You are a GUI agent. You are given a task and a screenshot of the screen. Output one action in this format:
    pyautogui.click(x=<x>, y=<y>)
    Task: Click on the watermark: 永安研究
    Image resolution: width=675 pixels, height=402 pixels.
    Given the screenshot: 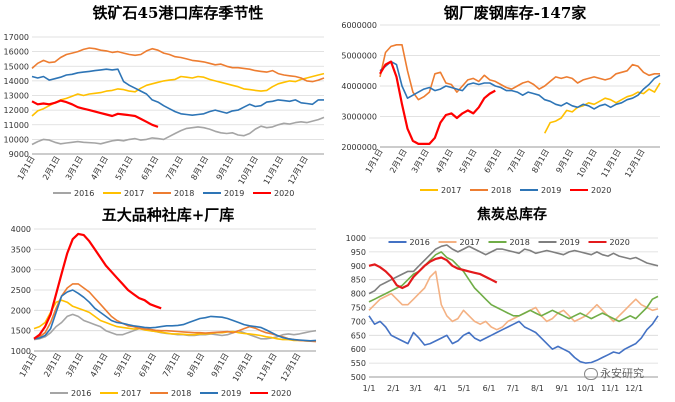 What is the action you would take?
    pyautogui.click(x=614, y=373)
    